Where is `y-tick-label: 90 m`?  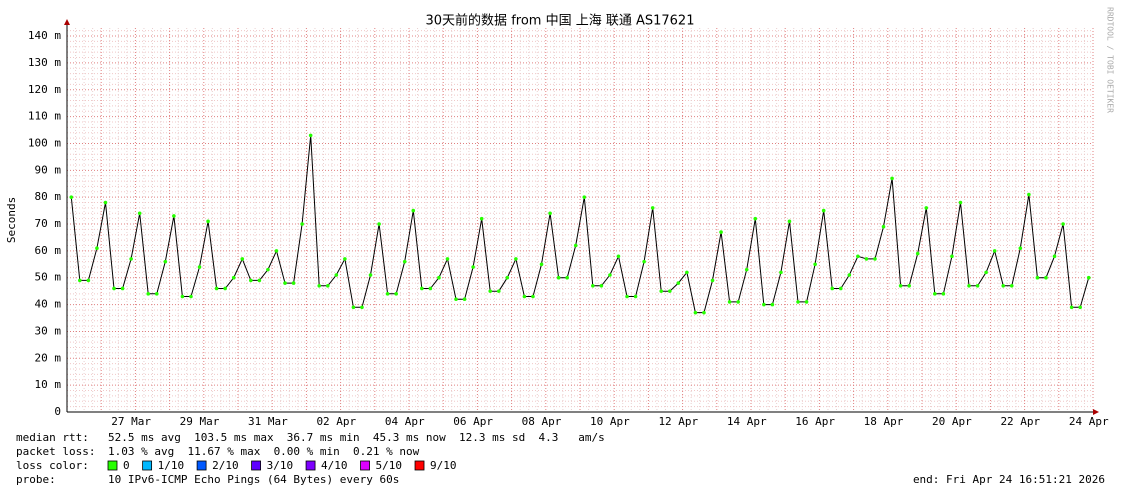 y-tick-label: 90 m is located at coordinates (48, 169).